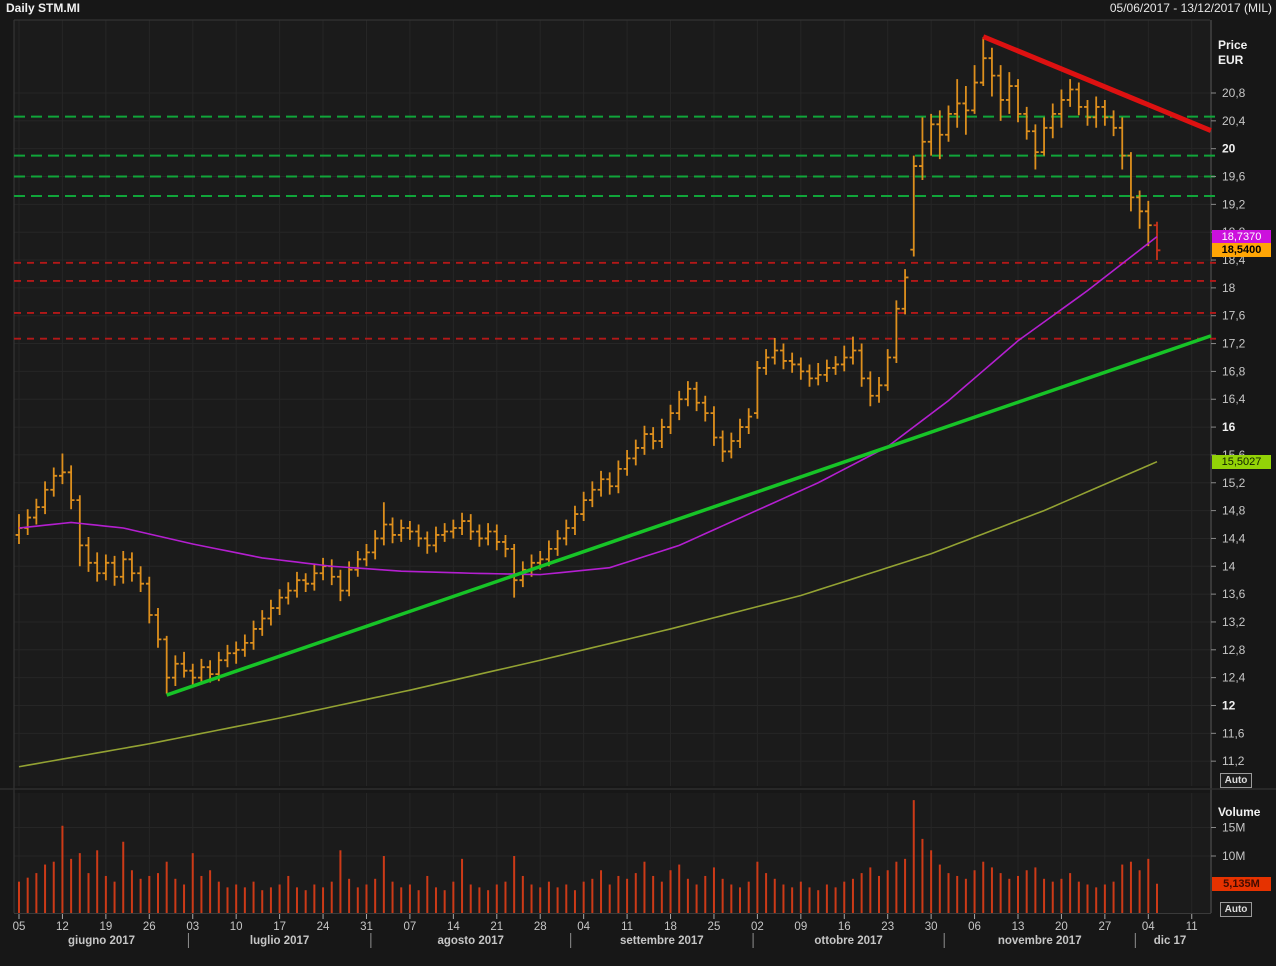 The height and width of the screenshot is (966, 1276). I want to click on svg-text: luglio 2017, so click(279, 941).